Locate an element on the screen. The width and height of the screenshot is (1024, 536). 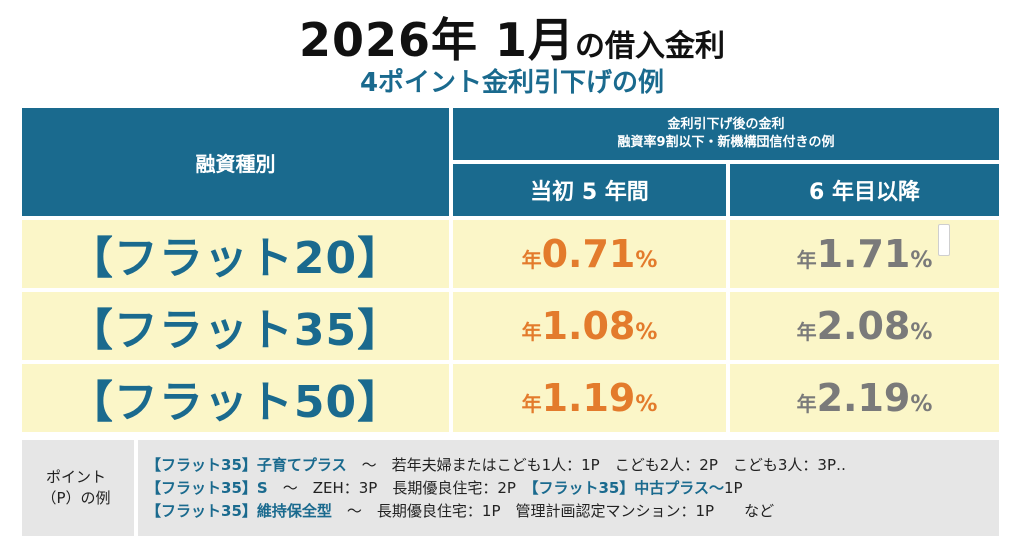
header-top-line2: 融資率9割以下・新機構団信付きの例 is located at coordinates (726, 142).